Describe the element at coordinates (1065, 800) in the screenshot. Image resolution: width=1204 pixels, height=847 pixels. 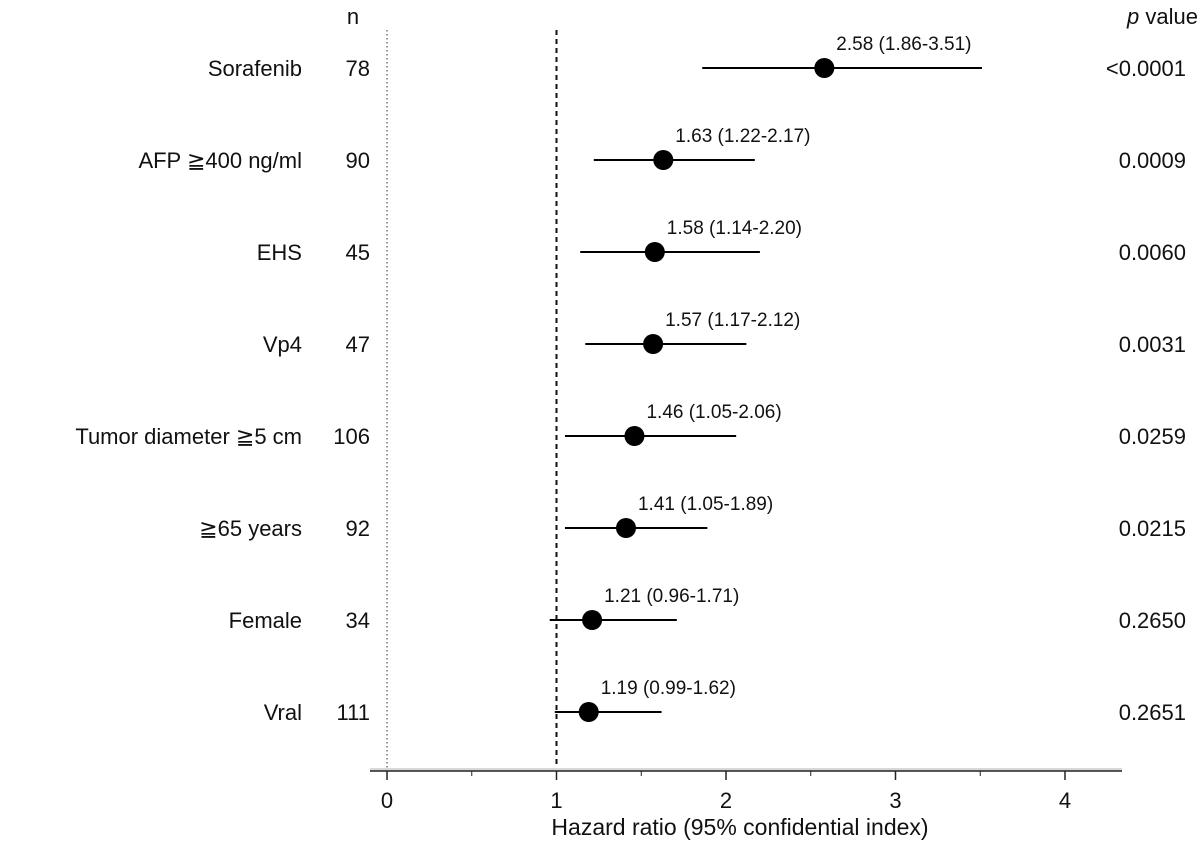
I see `x-tick-label: 4` at that location.